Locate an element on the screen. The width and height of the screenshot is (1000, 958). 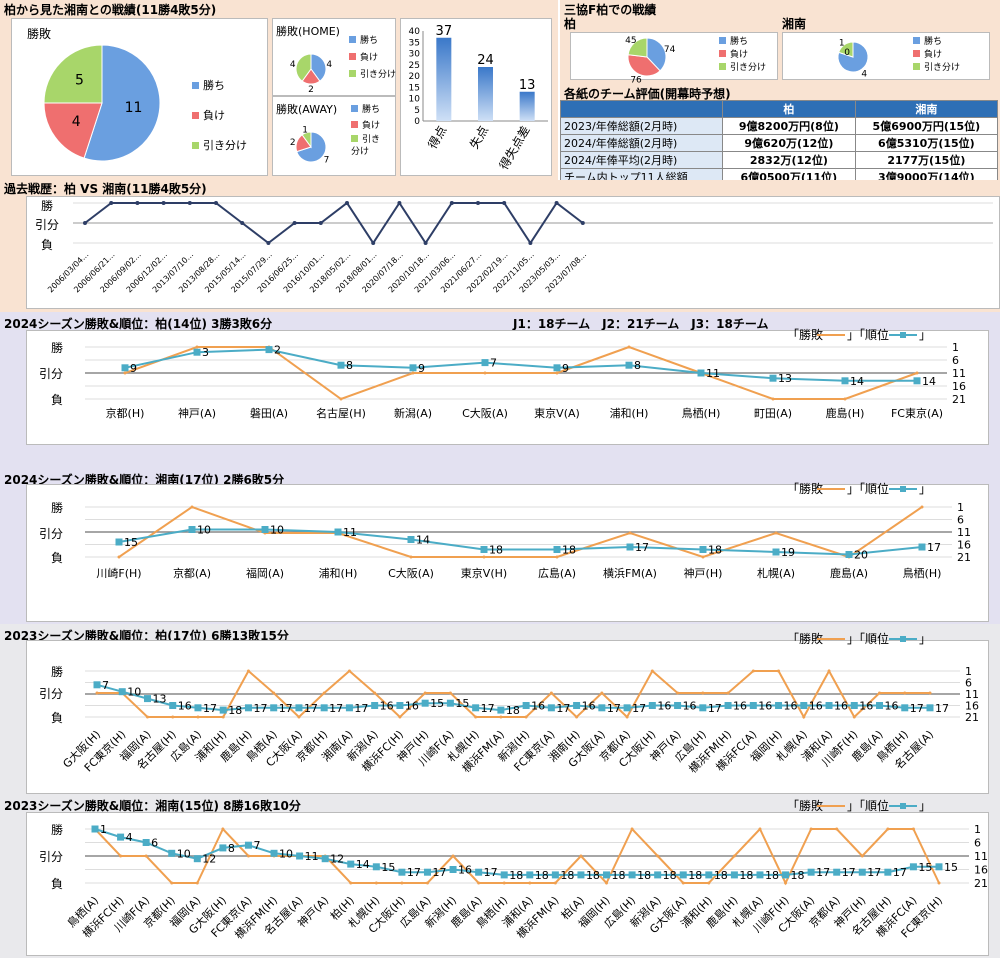
mikyo-title: 三協F柏での戦績 is located at coordinates (610, 10).